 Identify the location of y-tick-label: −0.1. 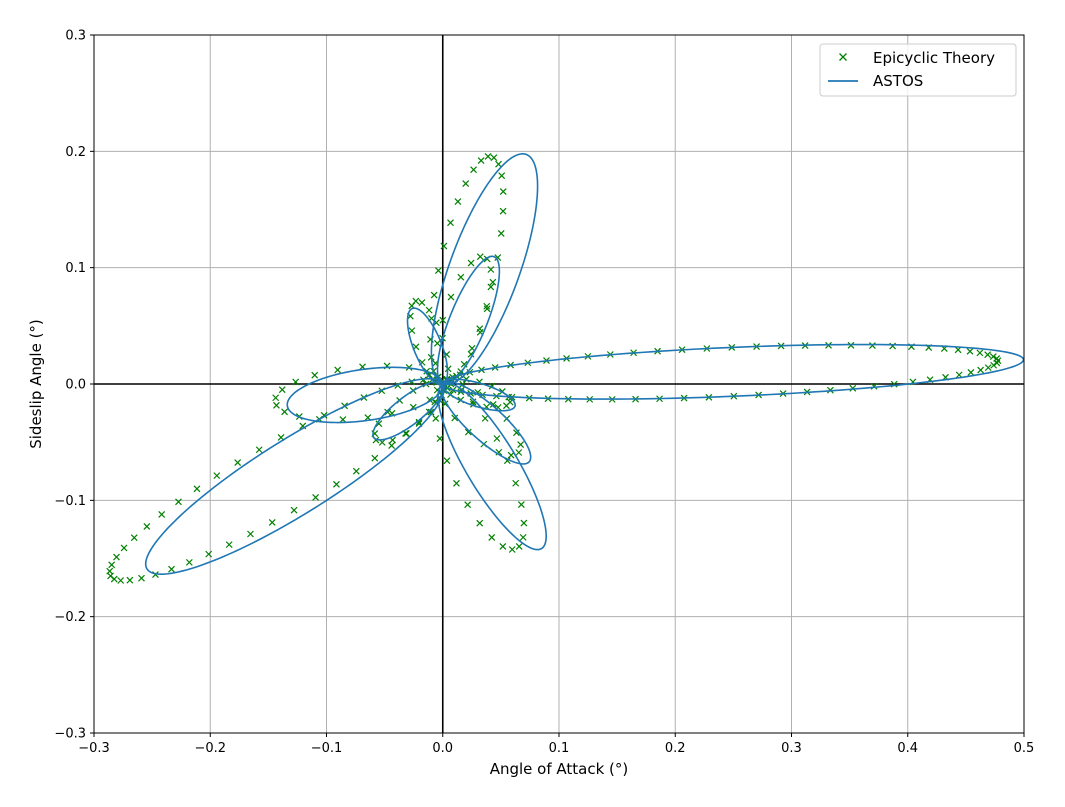
(70, 501).